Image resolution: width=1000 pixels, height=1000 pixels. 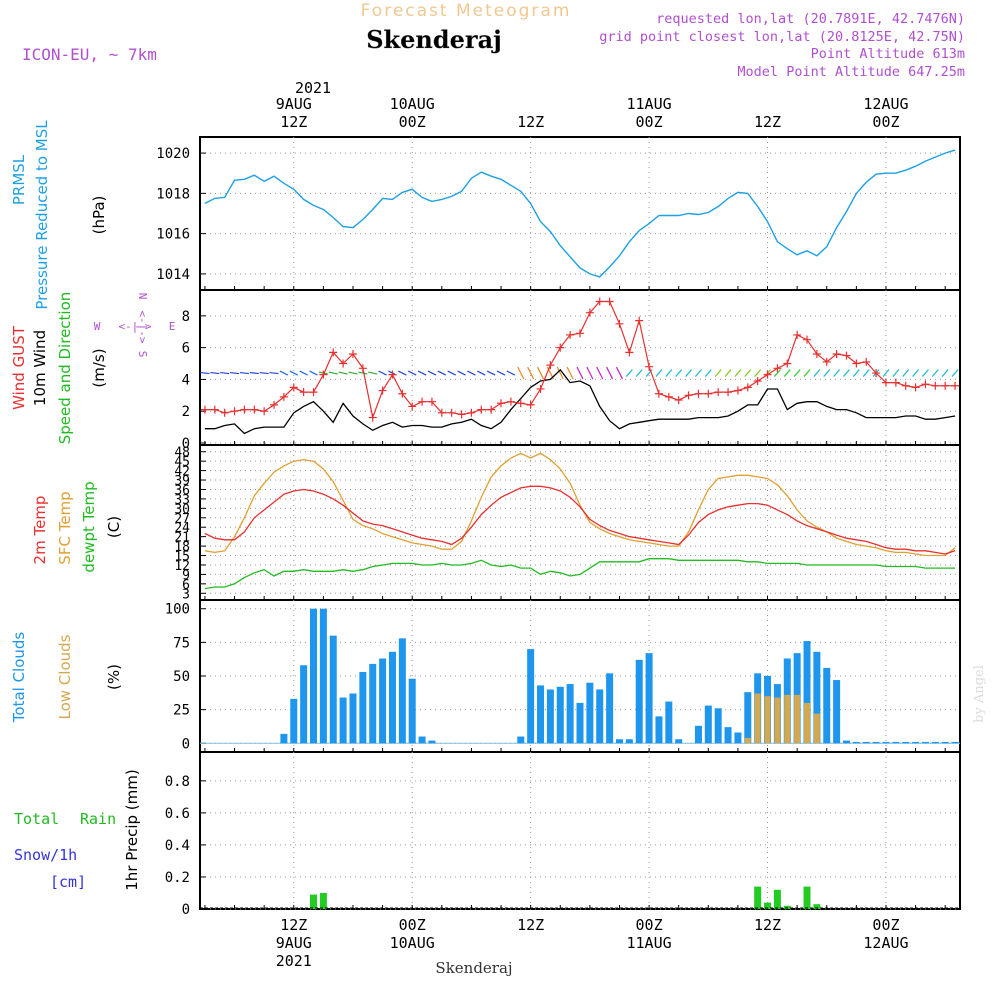 What do you see at coordinates (182, 490) in the screenshot?
I see `temp-ytick-label: 36` at bounding box center [182, 490].